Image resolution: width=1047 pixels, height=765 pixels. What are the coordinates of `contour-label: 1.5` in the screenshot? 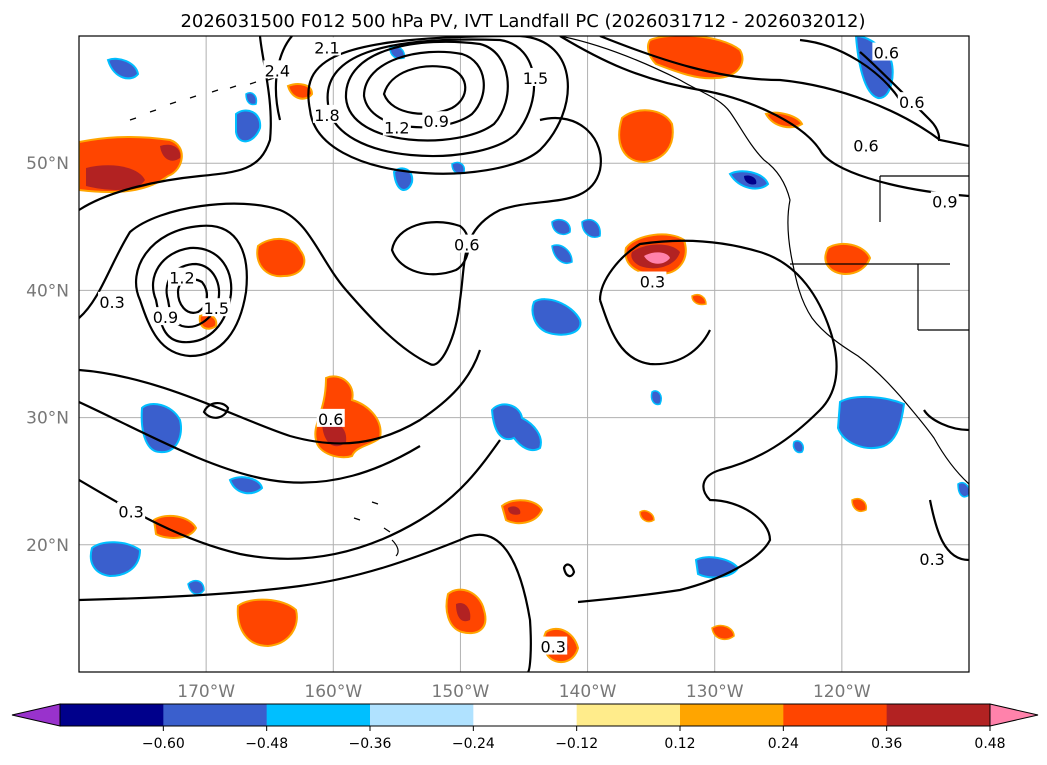 It's located at (535, 78).